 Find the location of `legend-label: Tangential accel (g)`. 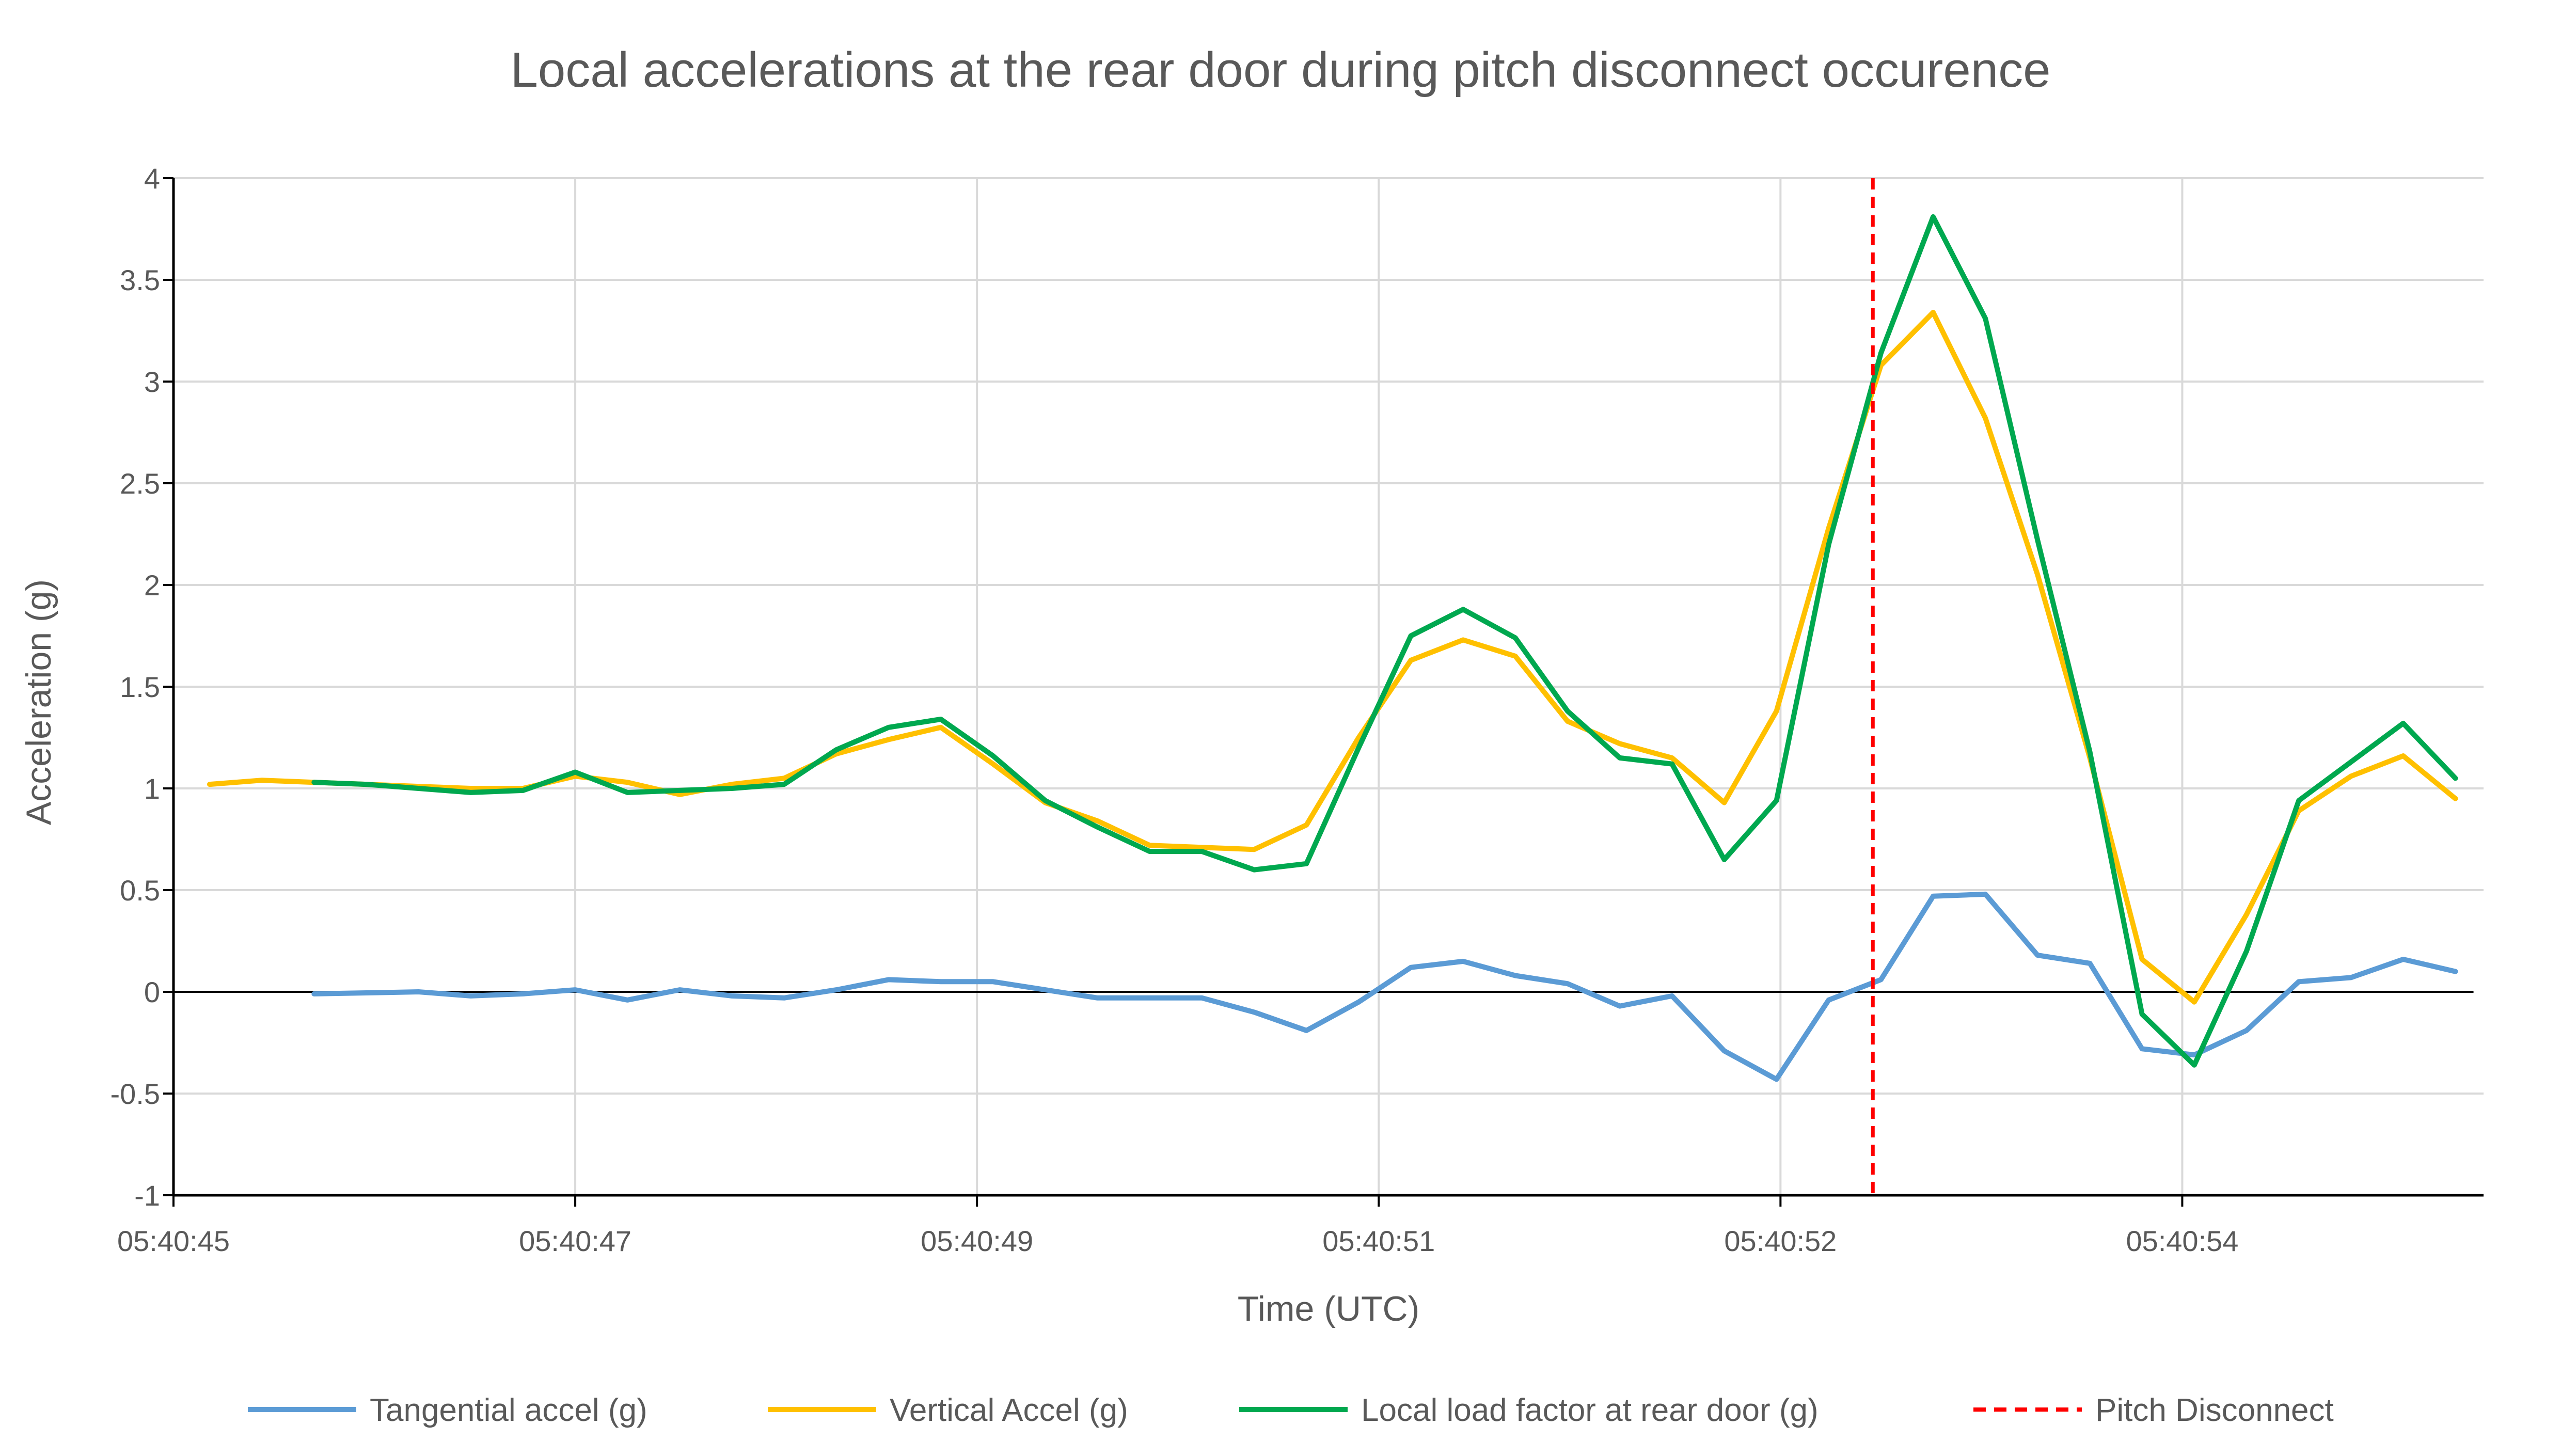

legend-label: Tangential accel (g) is located at coordinates (509, 1410).